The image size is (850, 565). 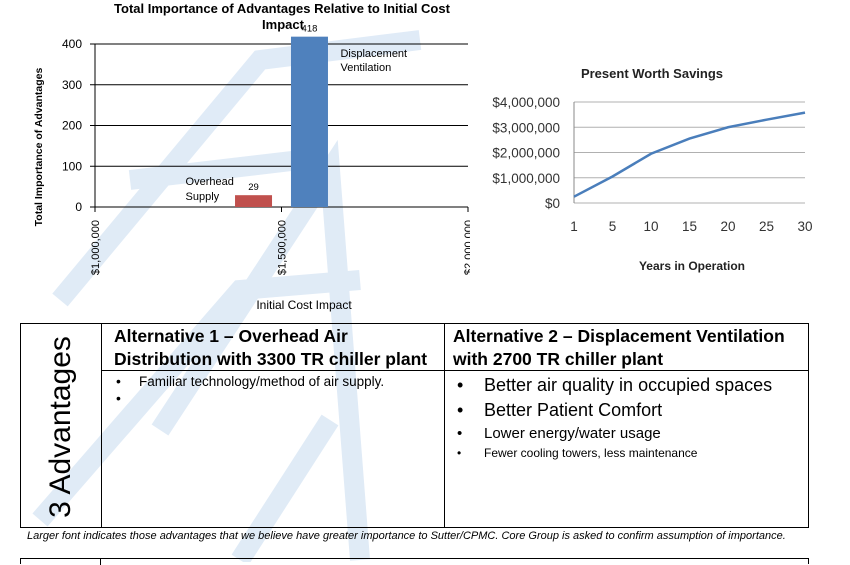 I want to click on x-tick-label: 25, so click(x=766, y=226).